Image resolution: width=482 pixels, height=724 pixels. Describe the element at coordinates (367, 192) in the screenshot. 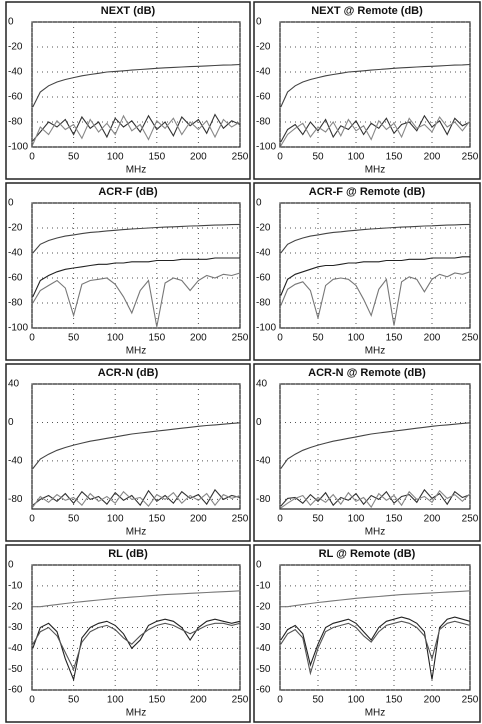

I see `chart-title: ACR-F @ Remote (dB)` at that location.